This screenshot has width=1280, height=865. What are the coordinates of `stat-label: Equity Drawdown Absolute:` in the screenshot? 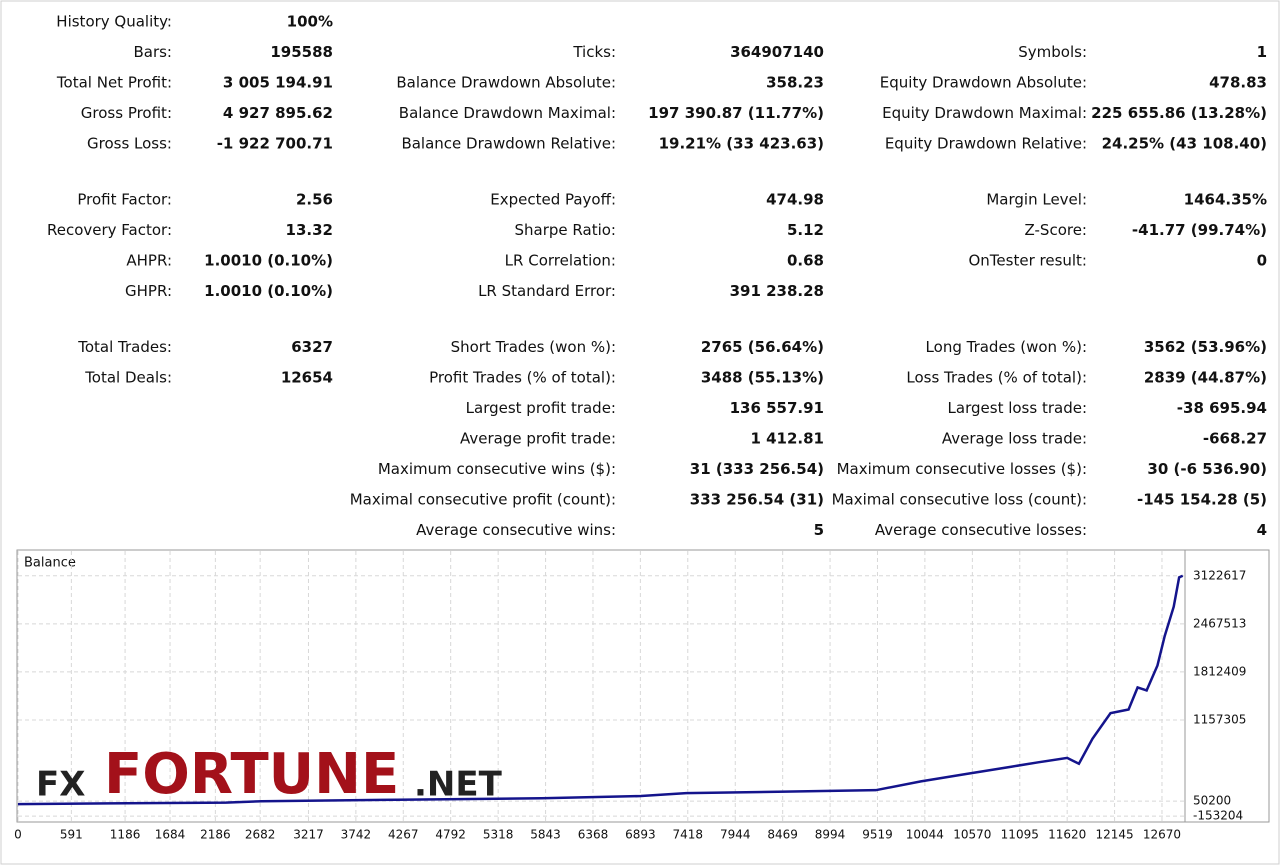 It's located at (983, 83).